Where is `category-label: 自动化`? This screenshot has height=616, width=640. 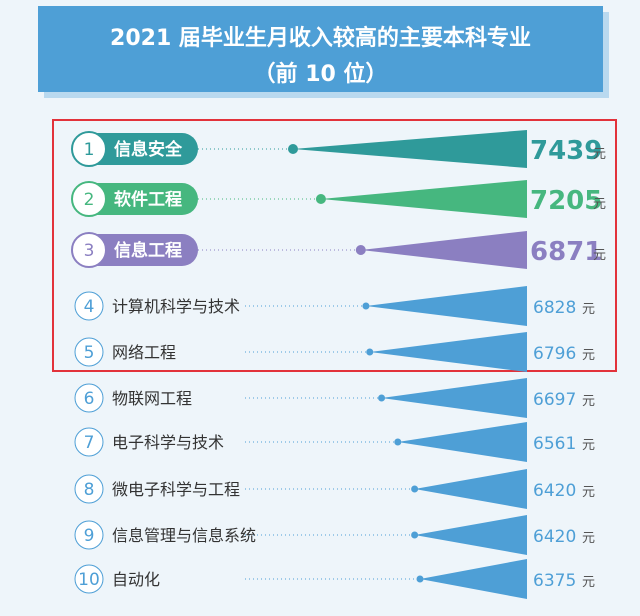
category-label: 自动化 is located at coordinates (136, 579).